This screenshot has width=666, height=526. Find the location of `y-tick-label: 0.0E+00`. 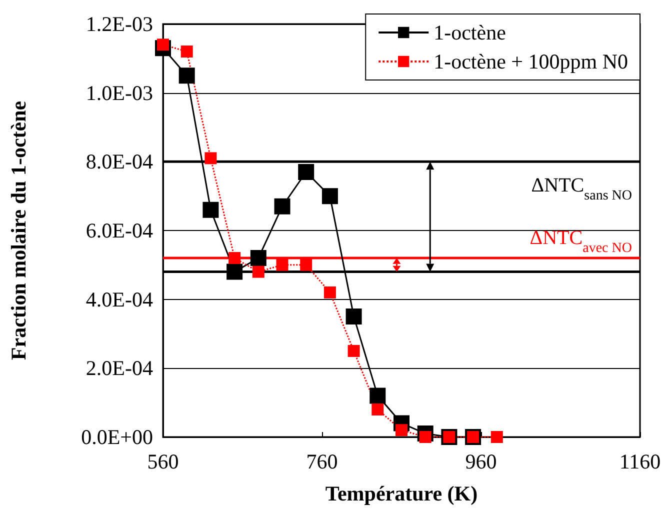

y-tick-label: 0.0E+00 is located at coordinates (117, 437).